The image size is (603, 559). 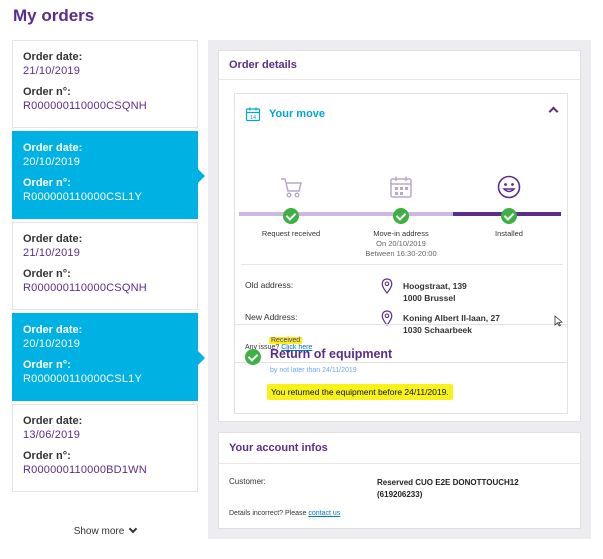 What do you see at coordinates (85, 470) in the screenshot?
I see `order-number: R000000110000BD1WN` at bounding box center [85, 470].